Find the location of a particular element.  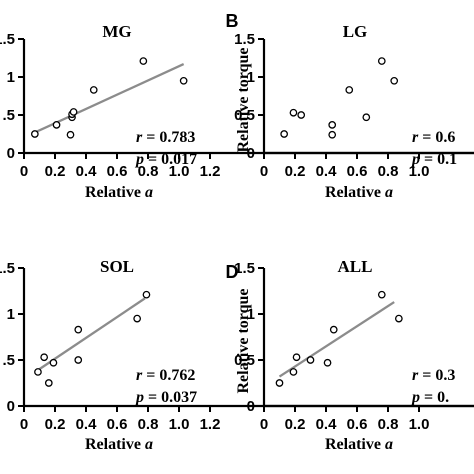

r-value: r = 0.762 is located at coordinates (165, 375).